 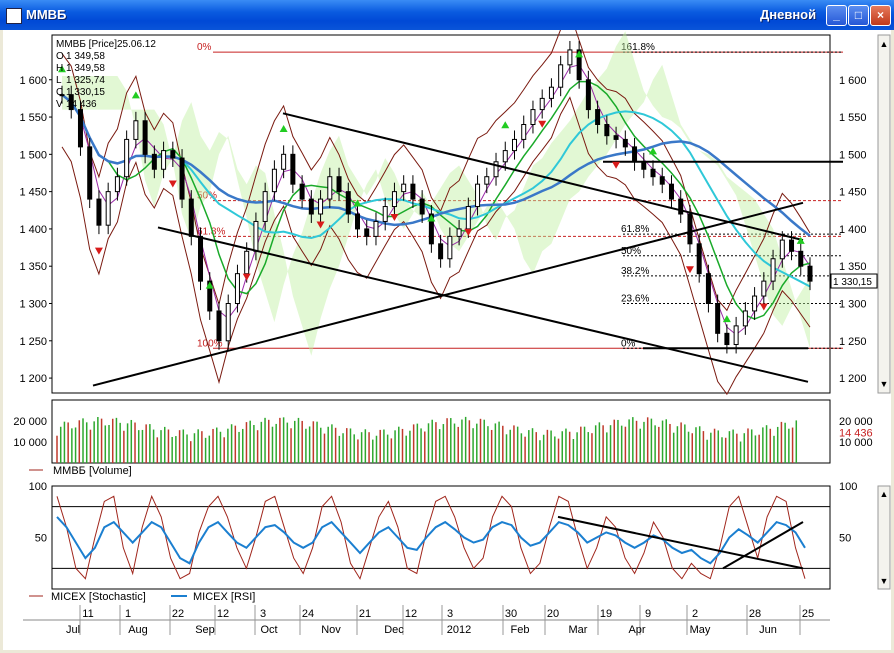 I want to click on osc-scrollbar, so click(x=884, y=537).